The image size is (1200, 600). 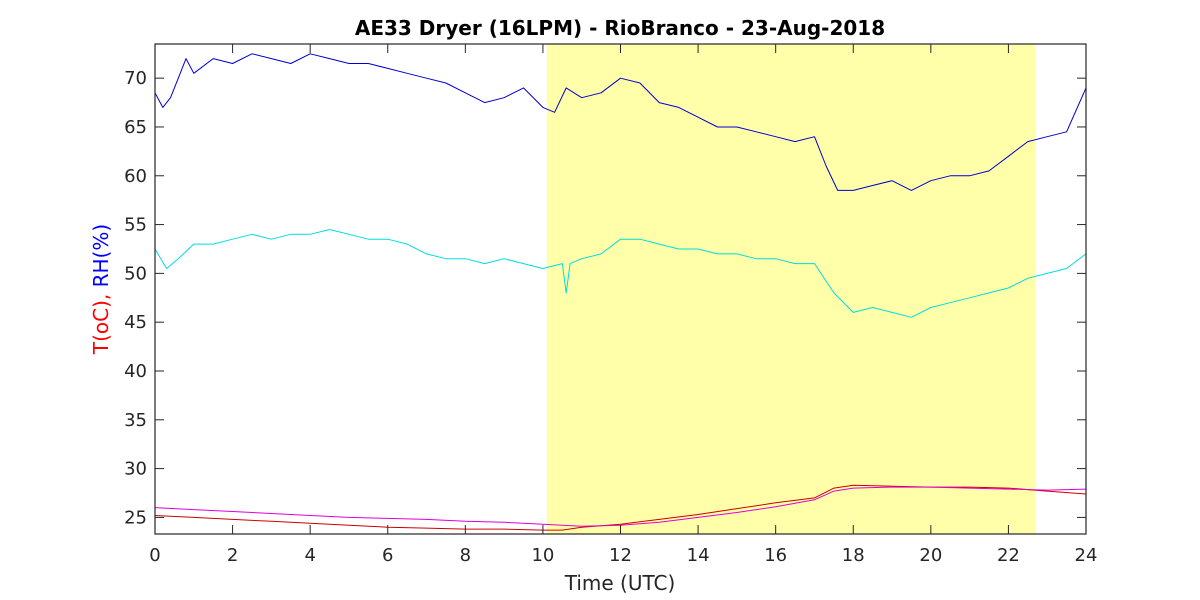 What do you see at coordinates (135, 322) in the screenshot?
I see `y-tick-label: 45` at bounding box center [135, 322].